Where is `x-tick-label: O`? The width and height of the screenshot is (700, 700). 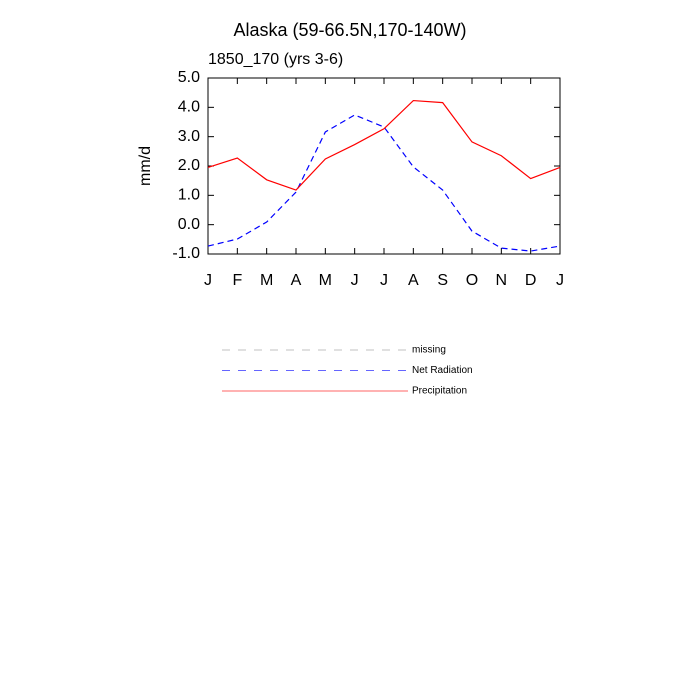 x-tick-label: O is located at coordinates (472, 280).